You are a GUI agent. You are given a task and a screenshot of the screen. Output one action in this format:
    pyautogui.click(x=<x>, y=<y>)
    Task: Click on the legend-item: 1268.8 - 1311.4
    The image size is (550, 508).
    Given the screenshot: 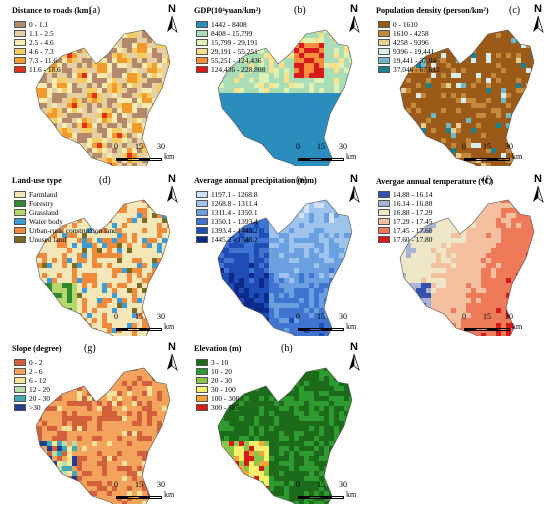 What is the action you would take?
    pyautogui.click(x=227, y=203)
    